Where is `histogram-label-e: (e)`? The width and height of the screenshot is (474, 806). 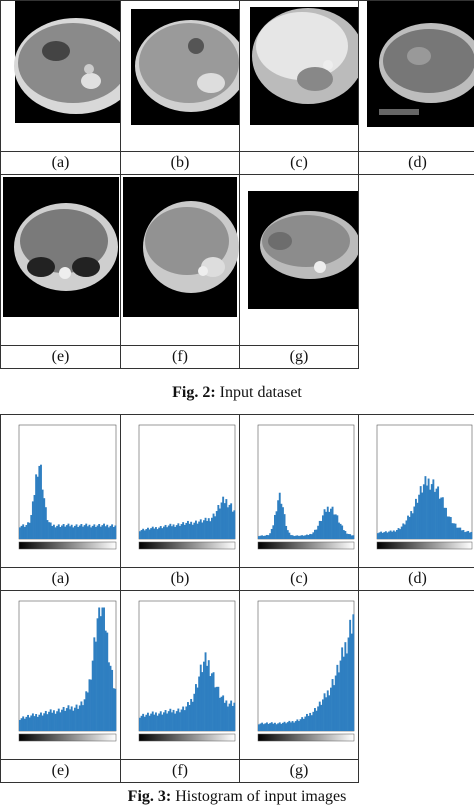
histogram-label-e: (e) is located at coordinates (60, 771).